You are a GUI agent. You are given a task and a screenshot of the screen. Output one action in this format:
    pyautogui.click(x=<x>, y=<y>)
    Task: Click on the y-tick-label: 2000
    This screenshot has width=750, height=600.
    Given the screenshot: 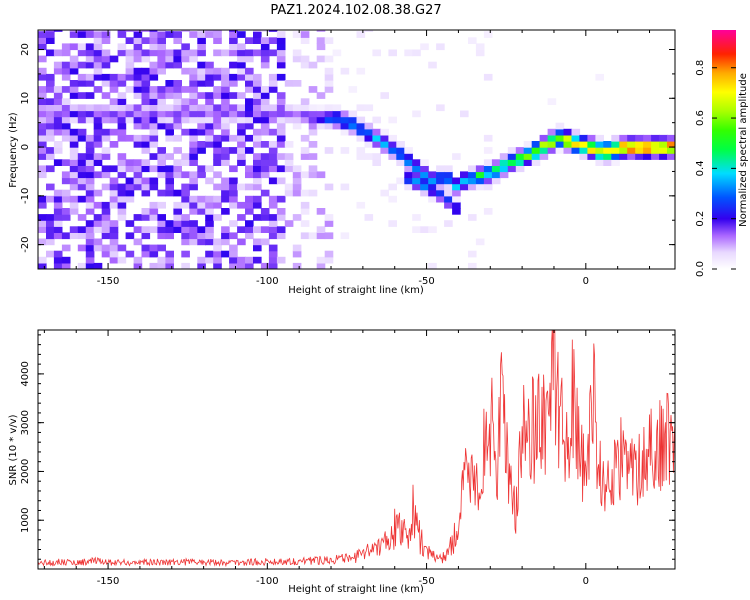 What is the action you would take?
    pyautogui.click(x=25, y=471)
    